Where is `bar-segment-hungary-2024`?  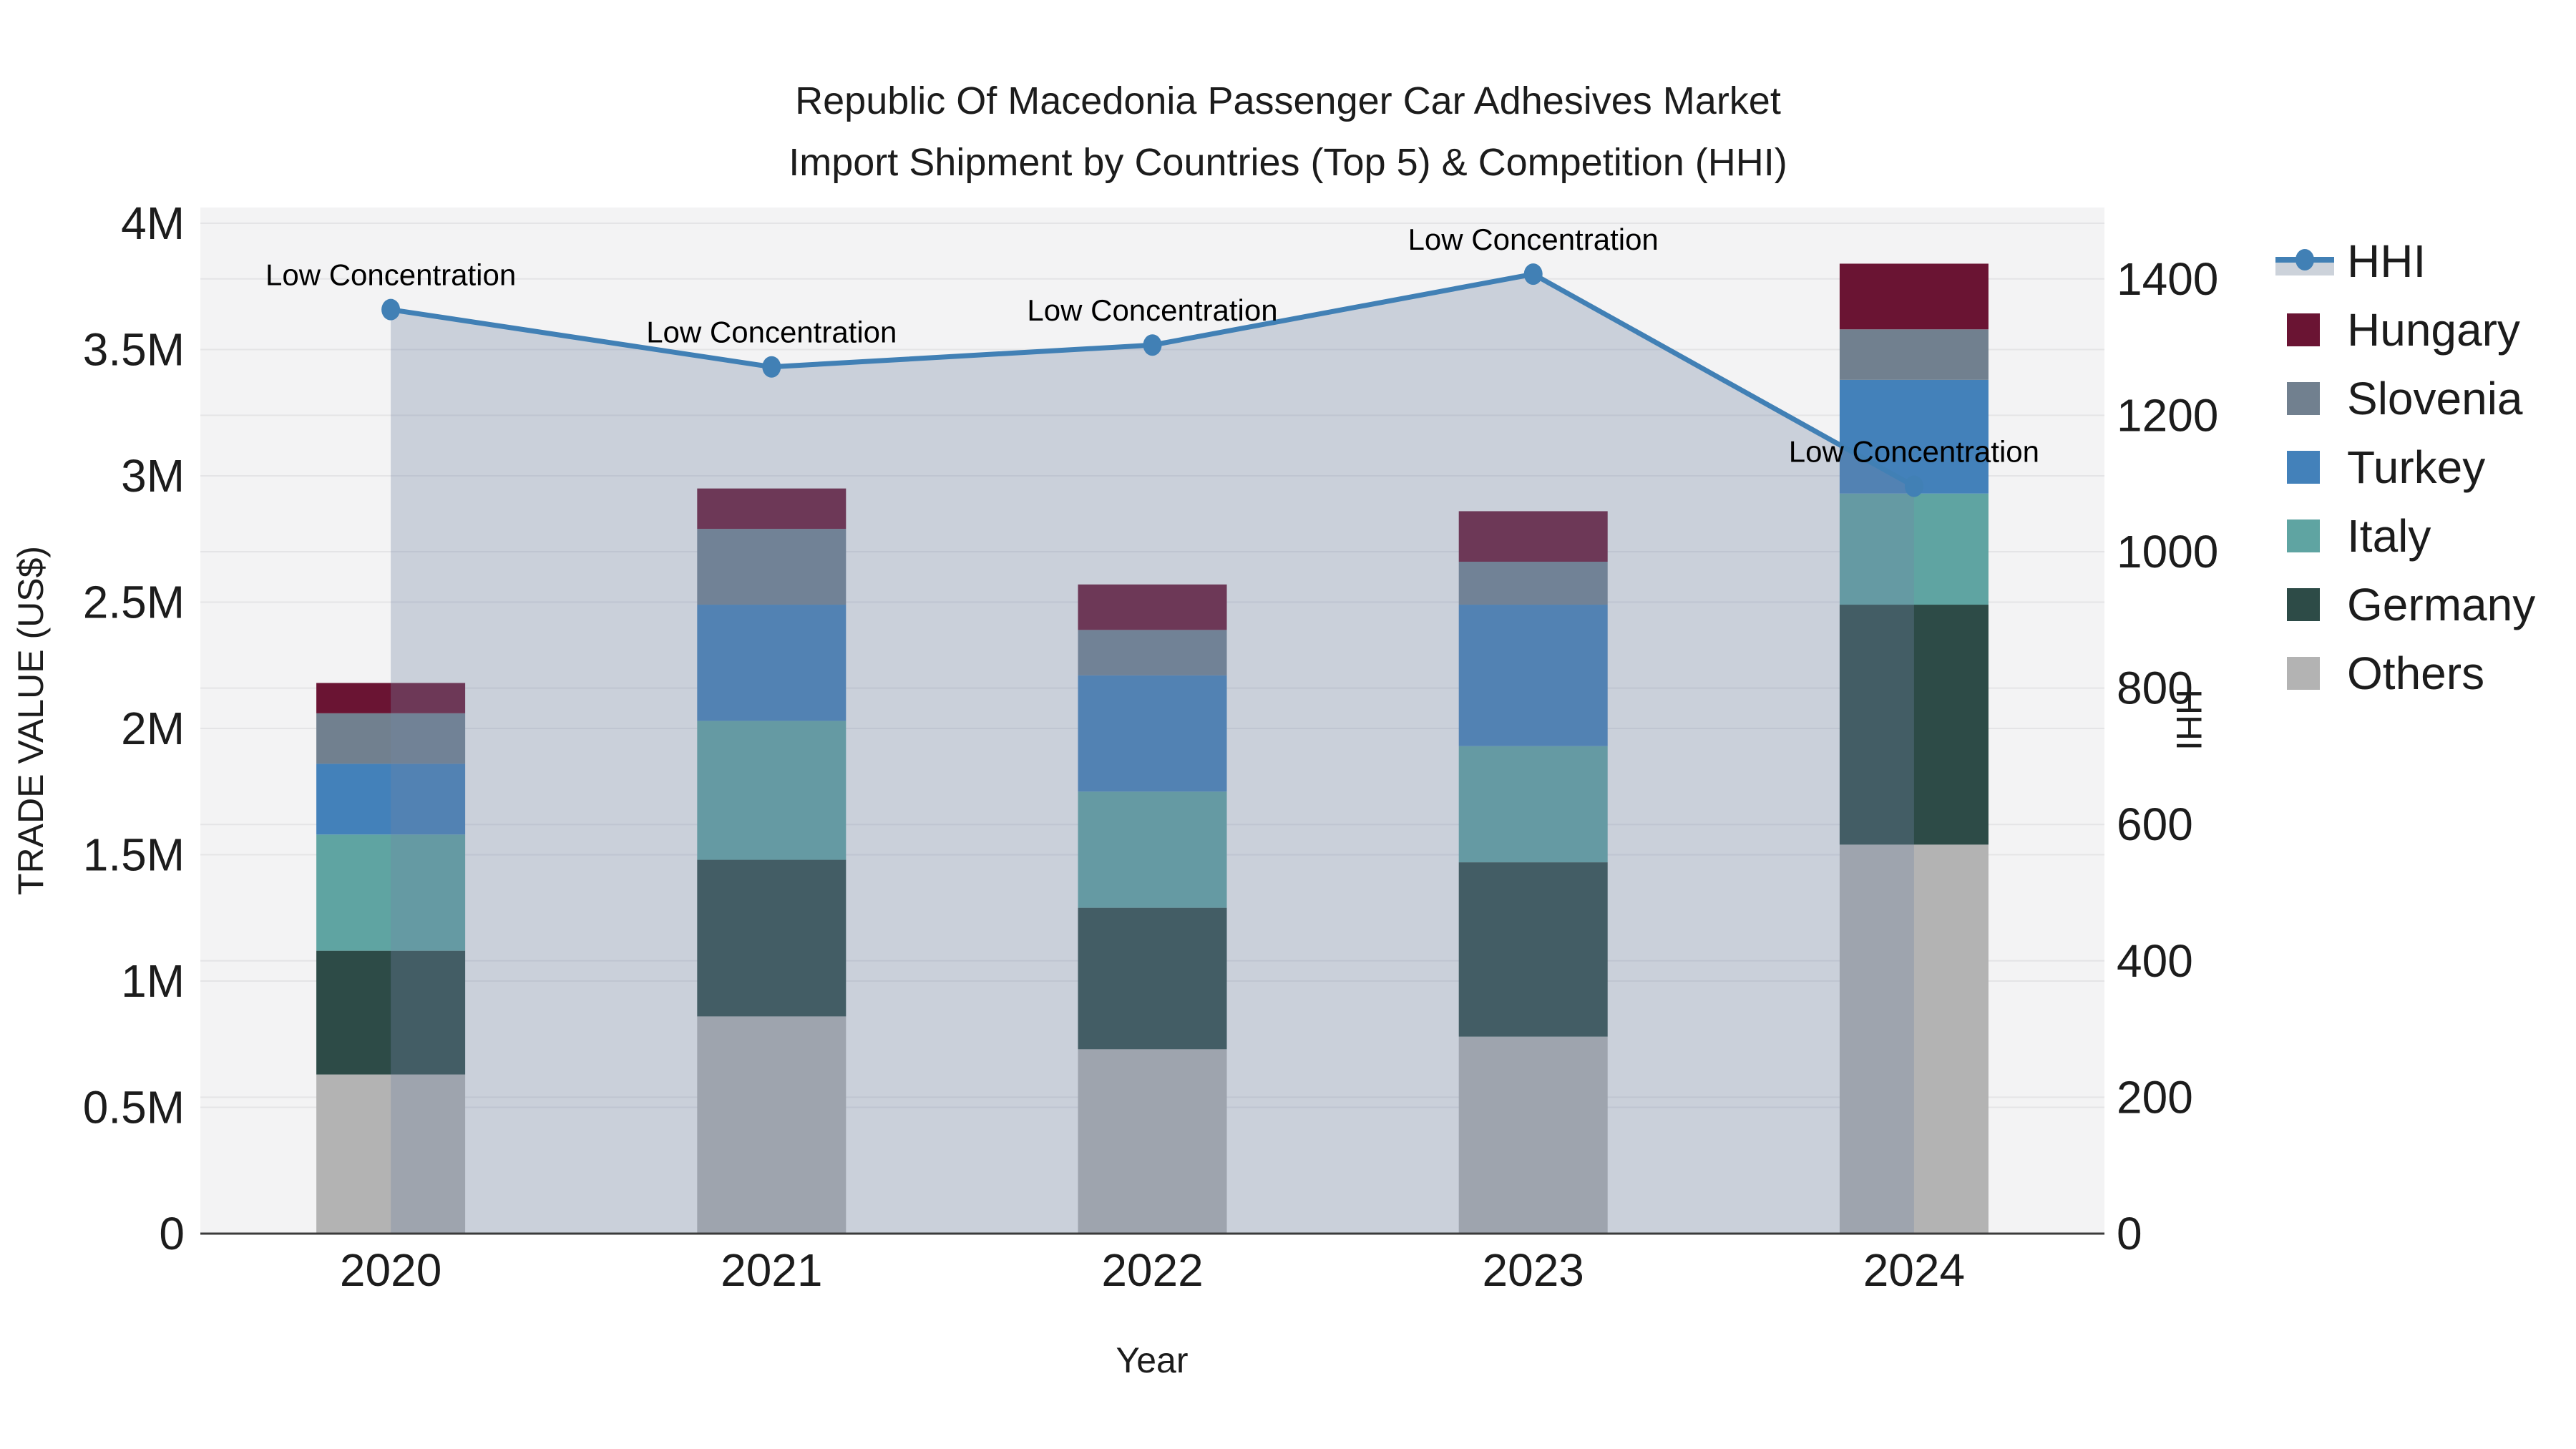
bar-segment-hungary-2024 is located at coordinates (1914, 296).